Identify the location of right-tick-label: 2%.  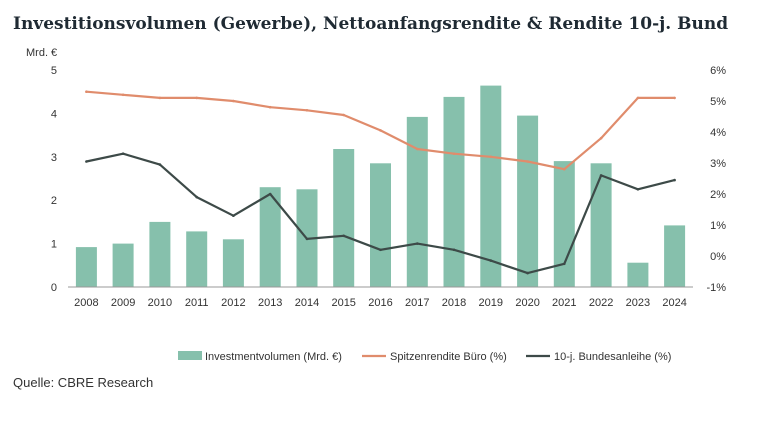
(718, 195).